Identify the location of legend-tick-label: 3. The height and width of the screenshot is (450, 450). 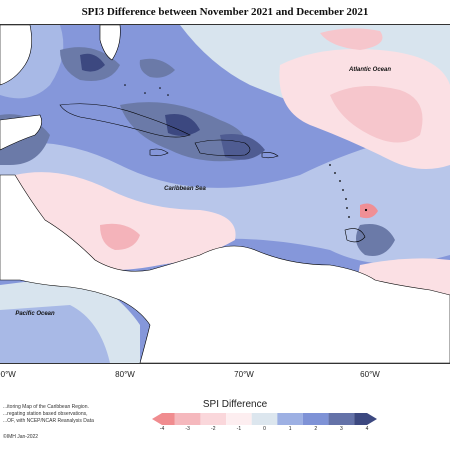
(341, 429).